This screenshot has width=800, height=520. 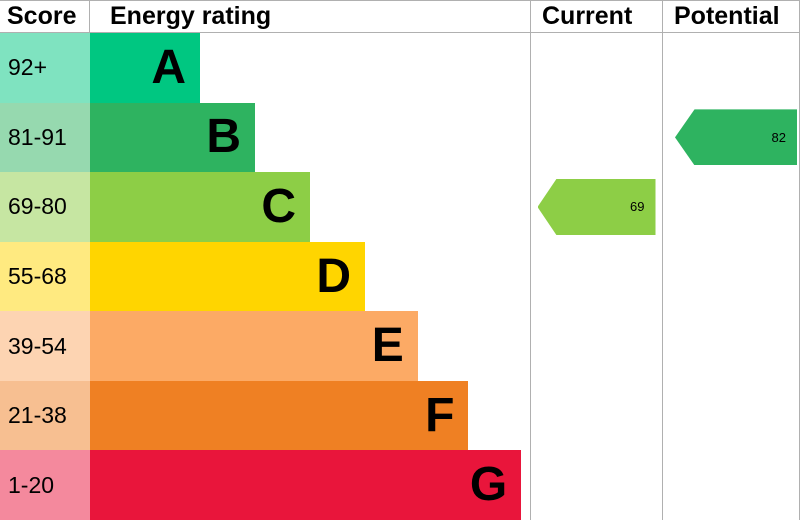 I want to click on rating-bar-cell: F, so click(x=310, y=415).